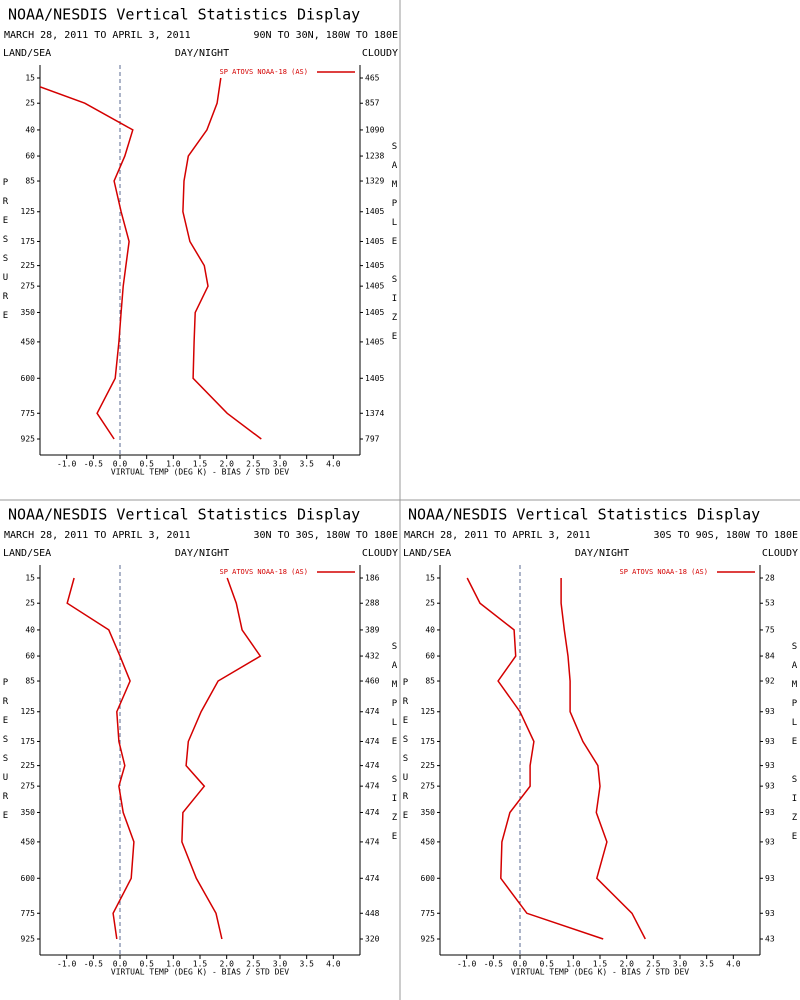 The width and height of the screenshot is (800, 1000). Describe the element at coordinates (770, 629) in the screenshot. I see `sample-size-label: 75` at that location.